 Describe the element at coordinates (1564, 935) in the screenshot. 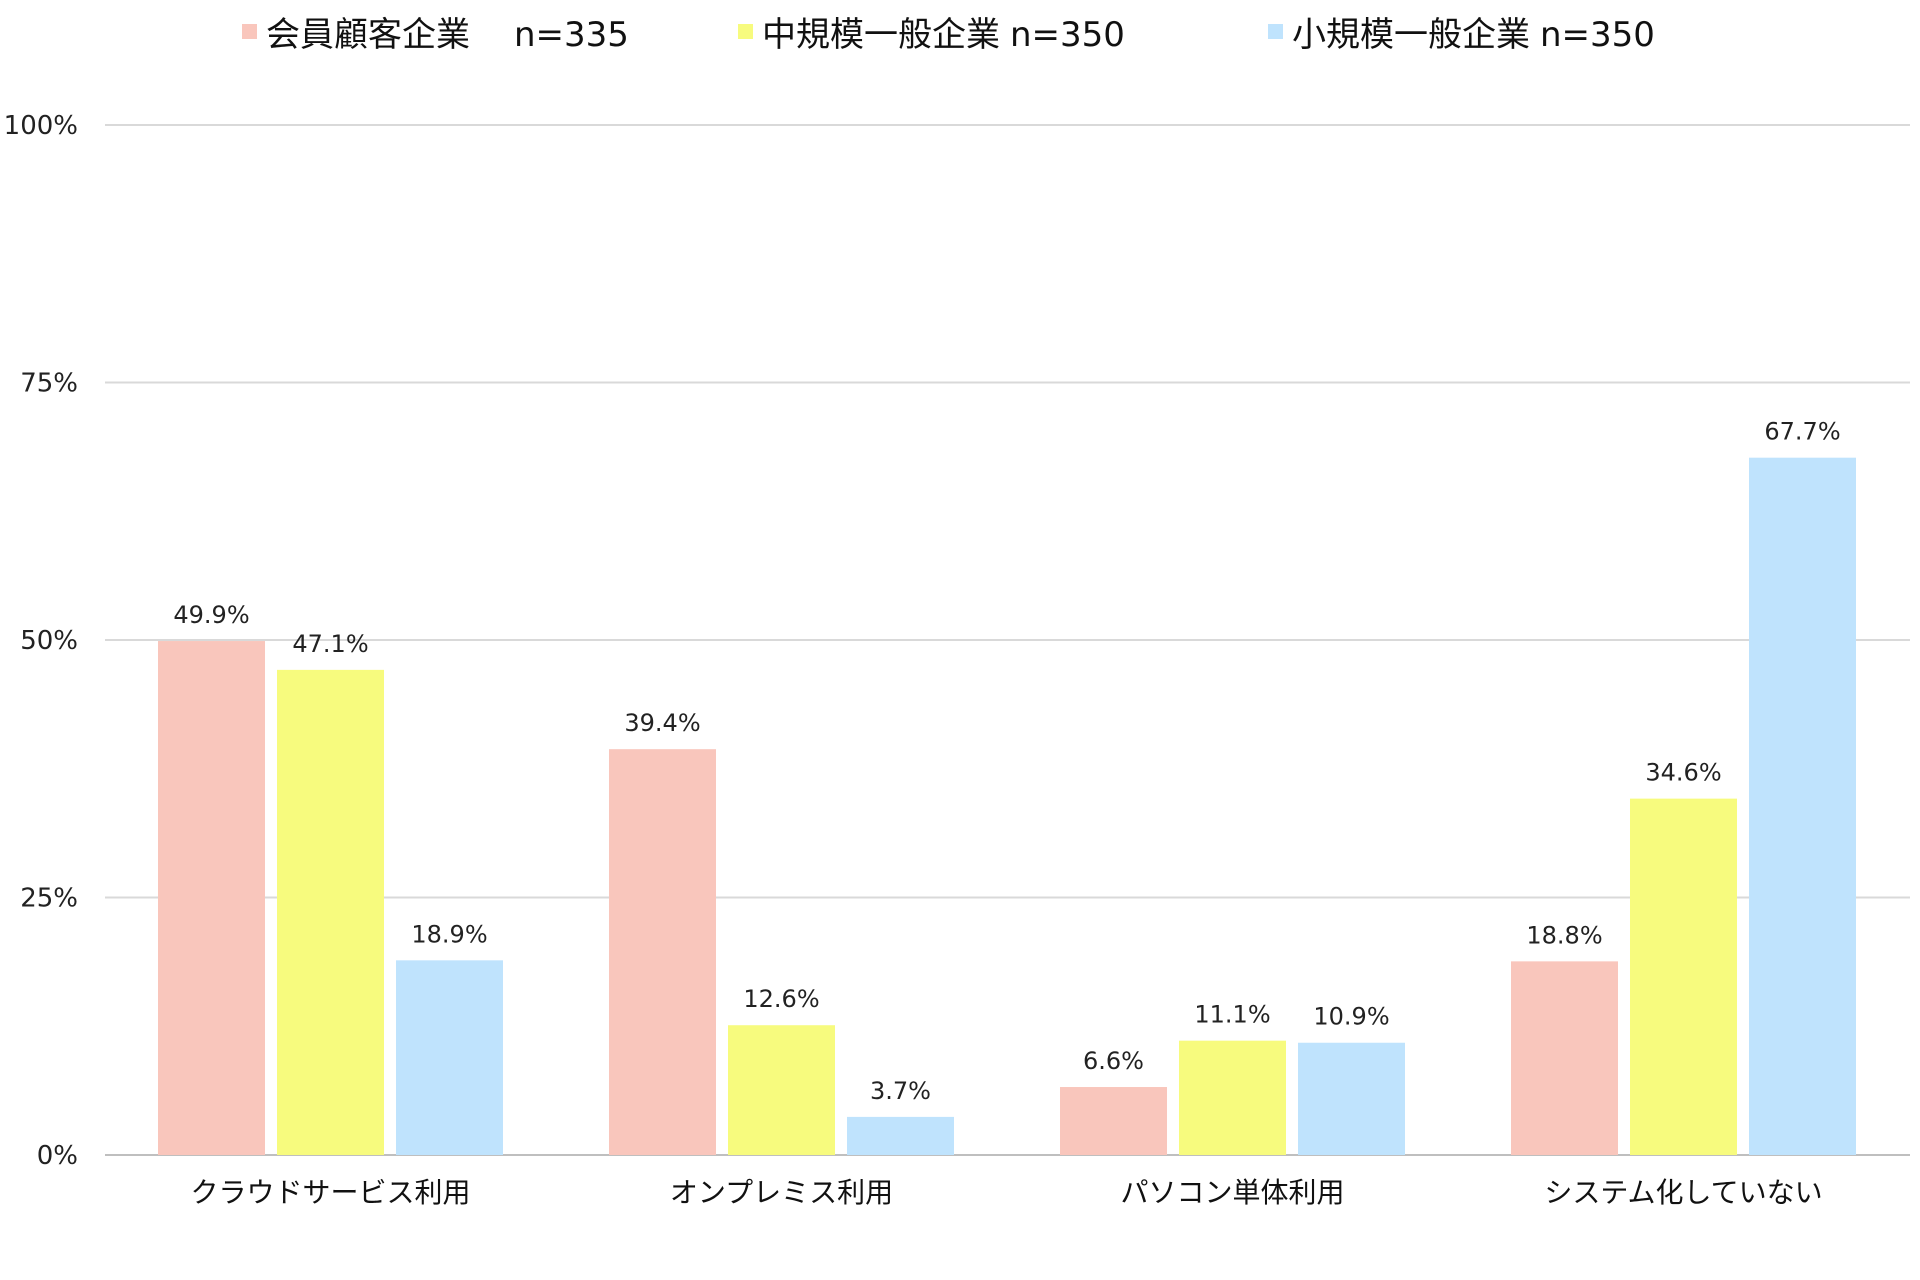

I see `data-label: 18.8%` at that location.